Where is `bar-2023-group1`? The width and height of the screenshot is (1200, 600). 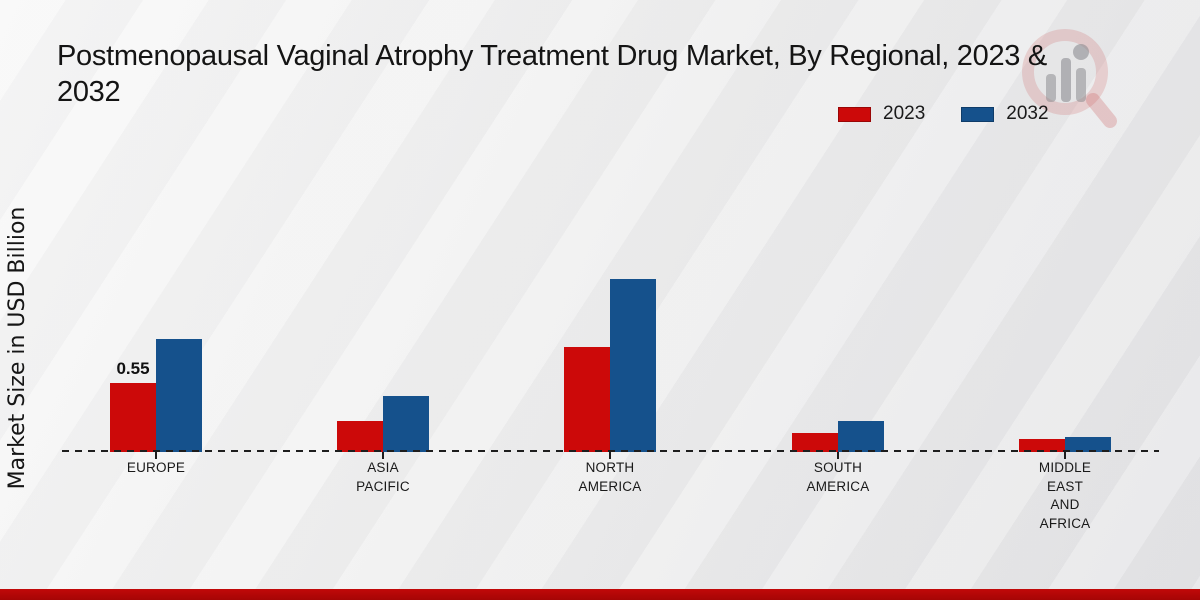 bar-2023-group1 is located at coordinates (360, 436).